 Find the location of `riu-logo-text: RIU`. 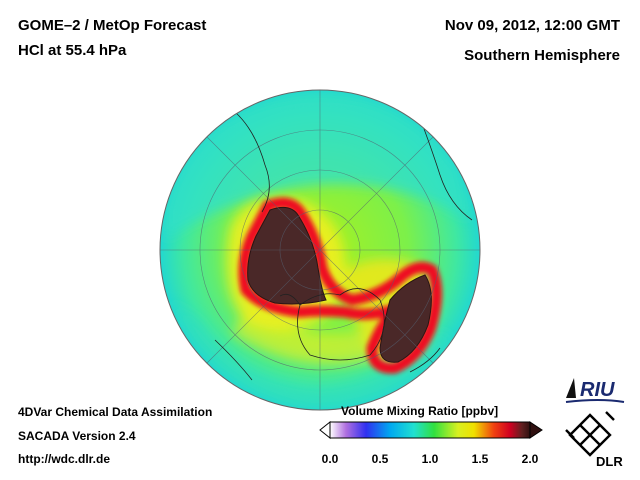

riu-logo-text: RIU is located at coordinates (597, 390).